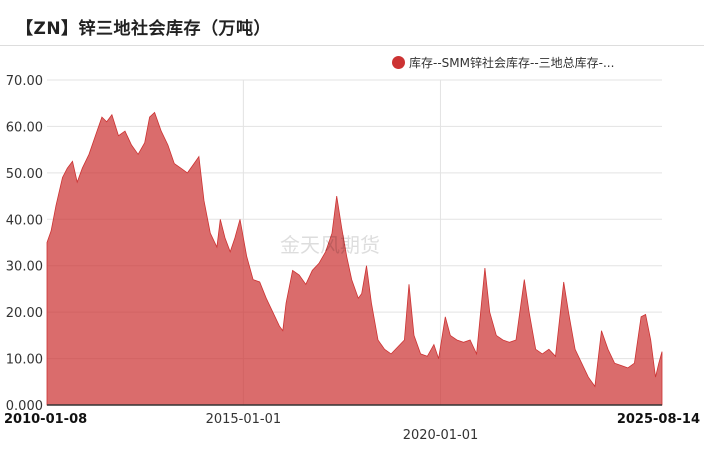 This screenshot has height=450, width=704. I want to click on y-tick-label: 10.00, so click(24, 360).